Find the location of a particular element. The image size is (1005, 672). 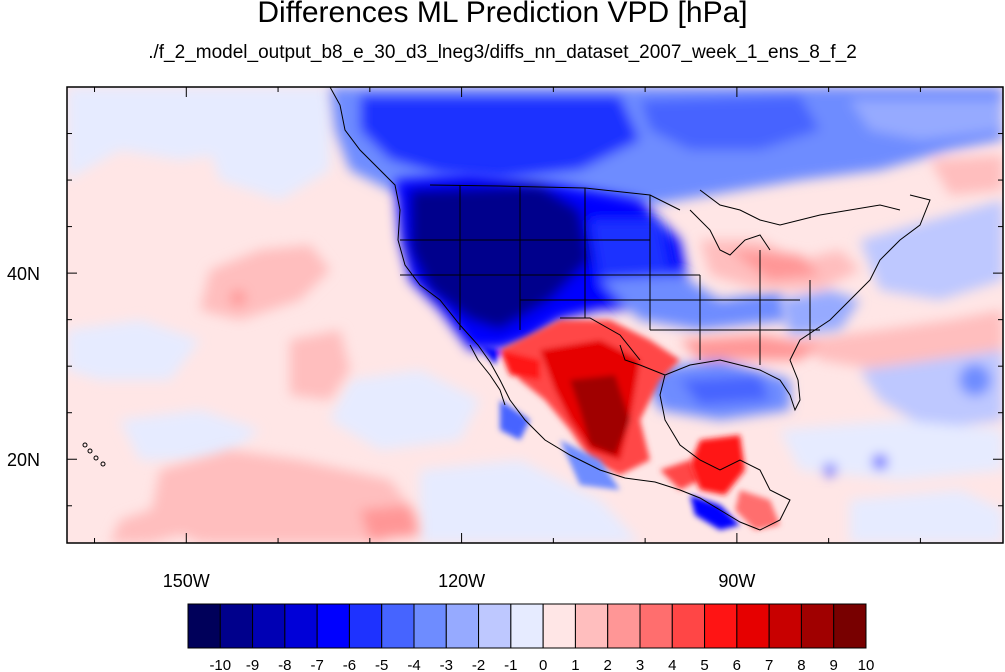

colorbar-label: 3 is located at coordinates (640, 664).